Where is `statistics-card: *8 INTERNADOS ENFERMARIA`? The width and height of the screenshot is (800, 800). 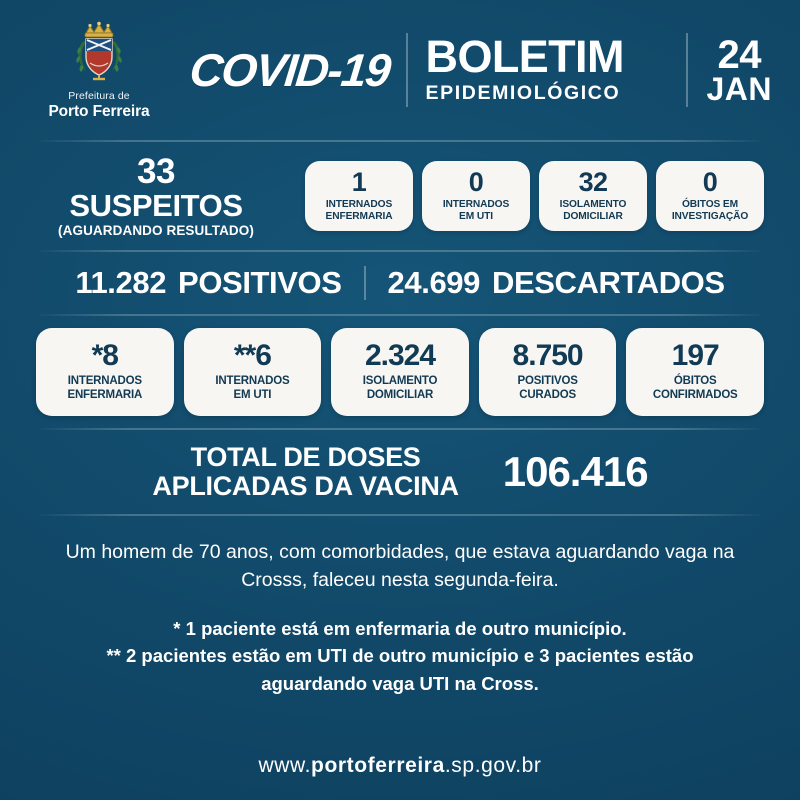 statistics-card: *8 INTERNADOS ENFERMARIA is located at coordinates (105, 372).